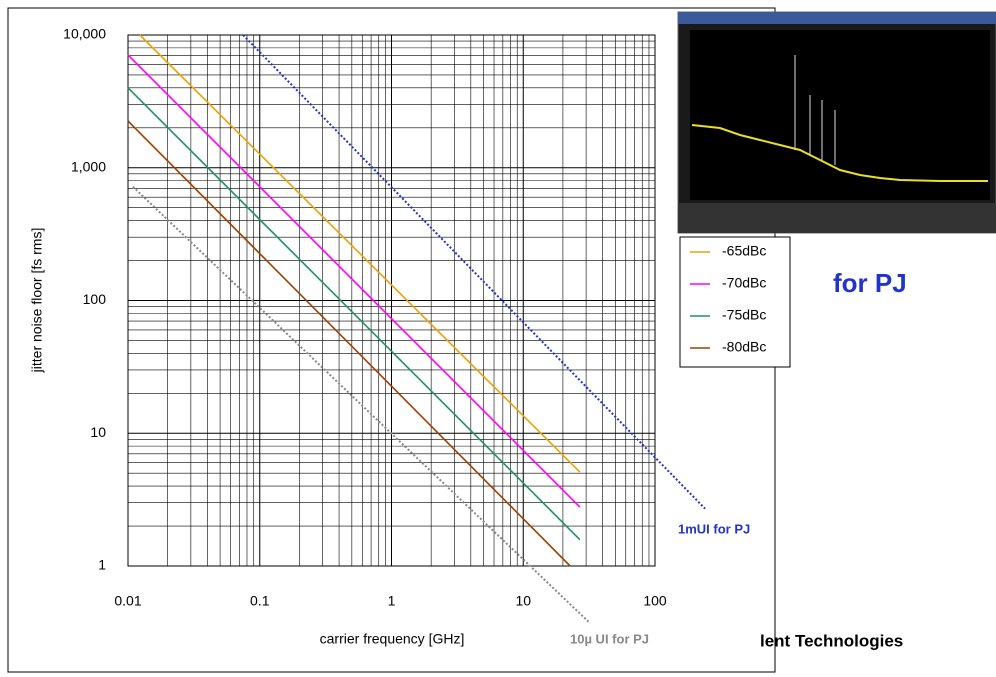 The height and width of the screenshot is (677, 996). Describe the element at coordinates (98, 432) in the screenshot. I see `y-tick-label: 10` at that location.